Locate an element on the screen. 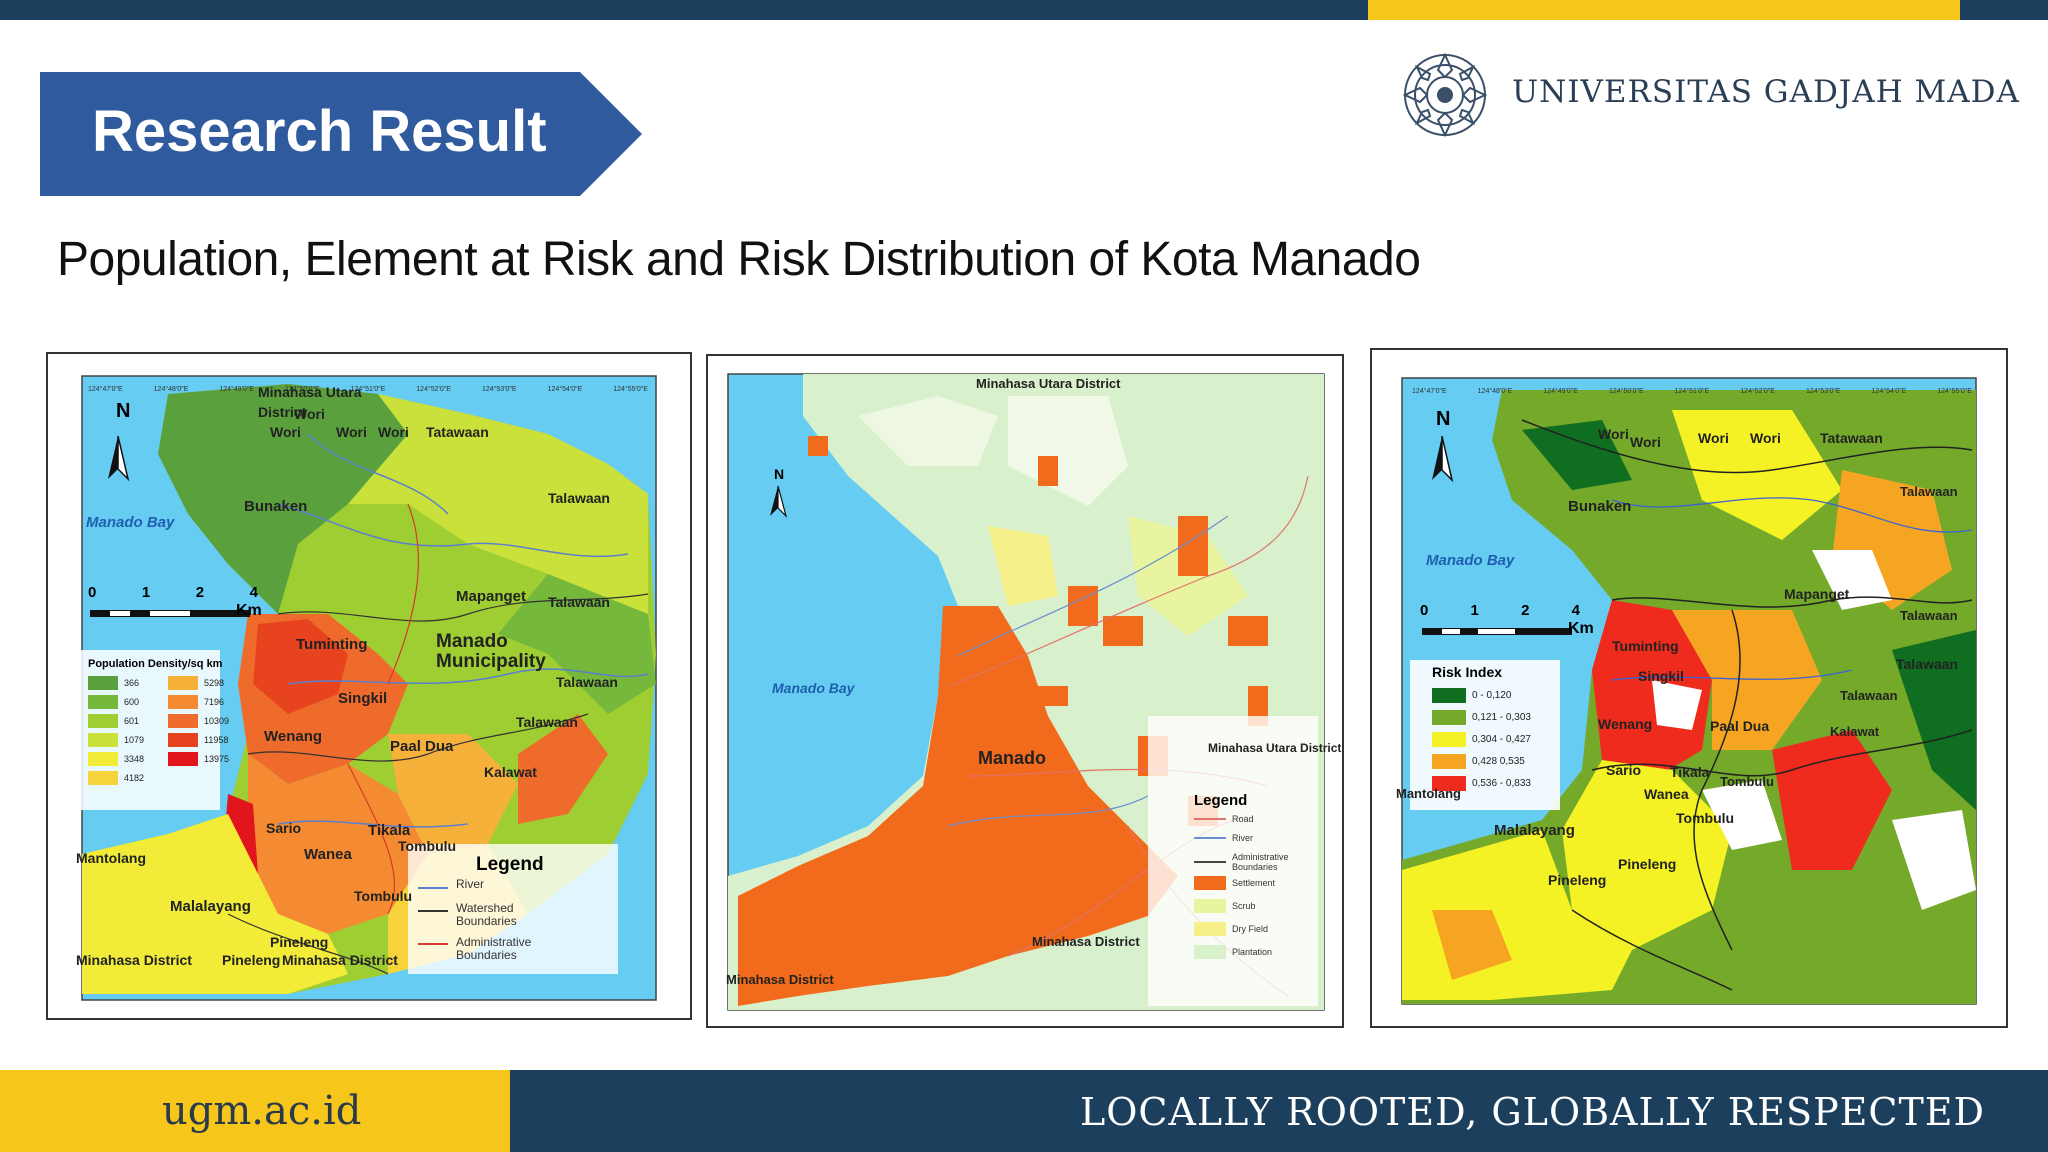 This screenshot has width=2048, height=1152. legend-item: 0,304 - 0,427 is located at coordinates (1497, 739).